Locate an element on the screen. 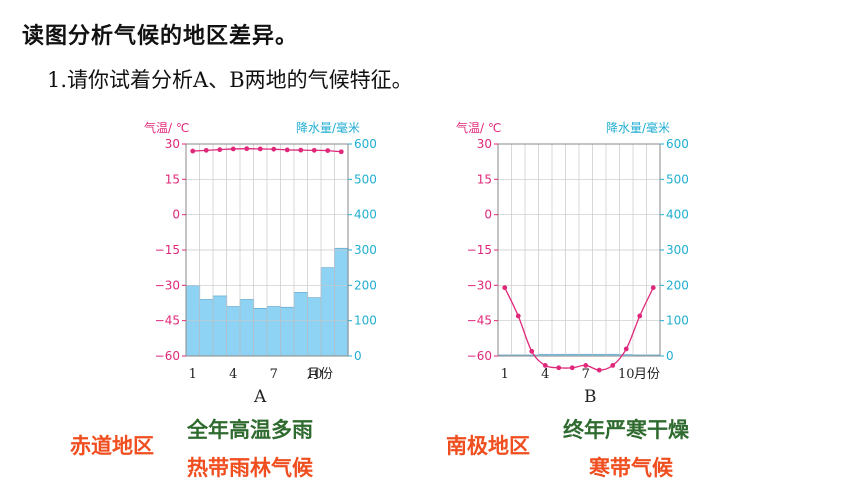 Image resolution: width=860 pixels, height=484 pixels. region-a: 赤道地区 is located at coordinates (112, 446).